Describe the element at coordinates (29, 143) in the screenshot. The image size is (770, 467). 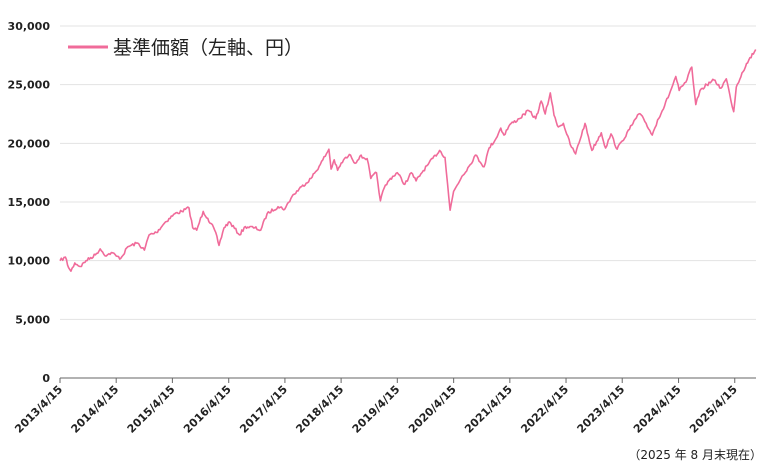
I see `y-tick-label: 20,000` at that location.